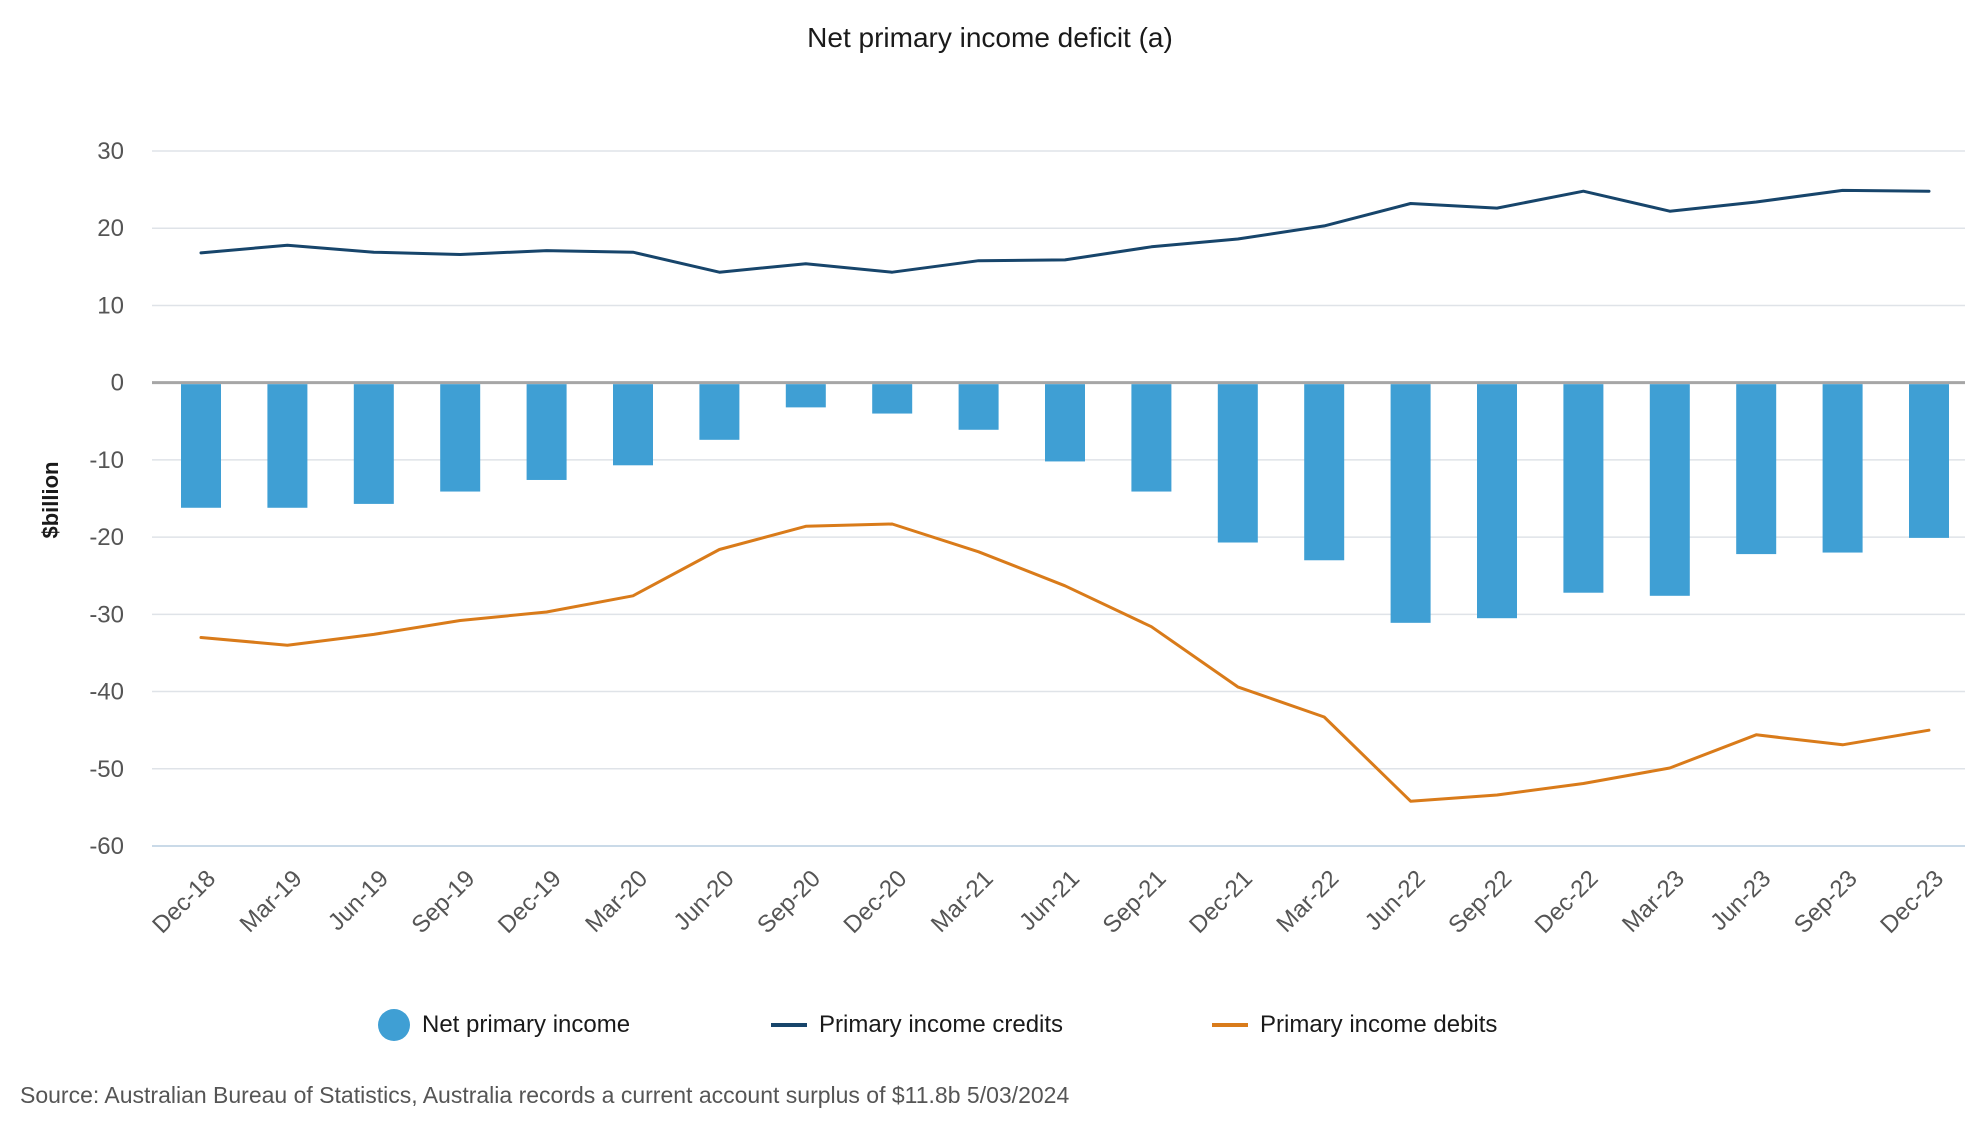  What do you see at coordinates (1740, 900) in the screenshot?
I see `x-tick-label: Jun-23` at bounding box center [1740, 900].